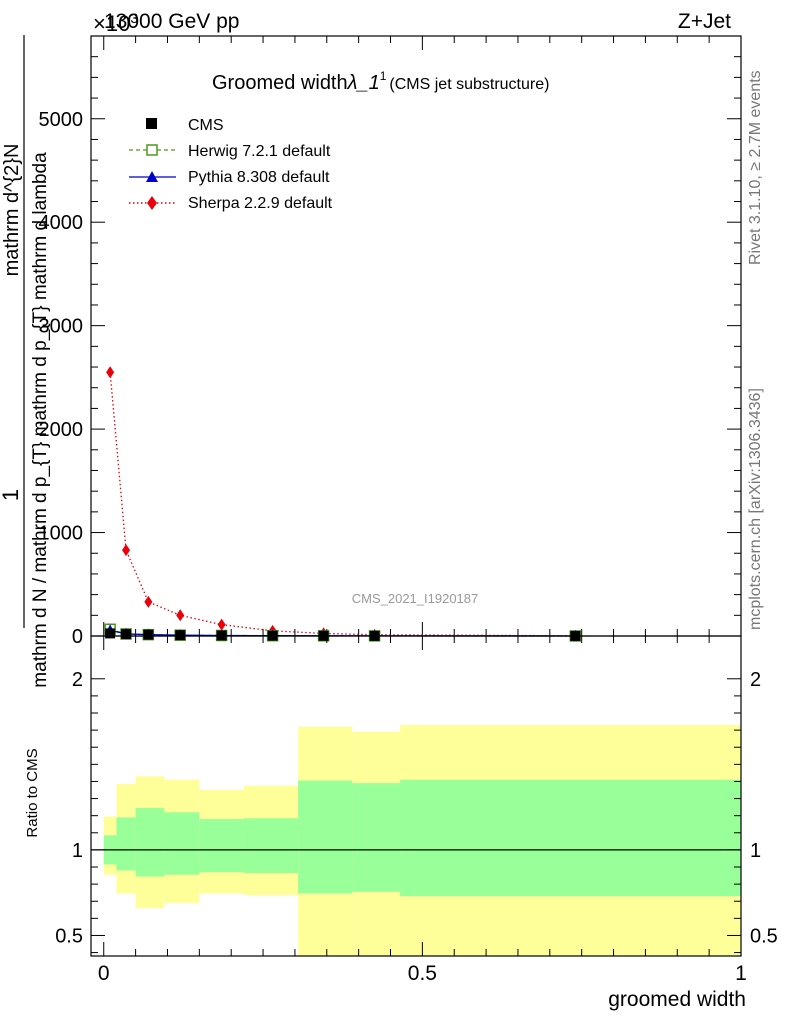 This screenshot has width=786, height=1024. What do you see at coordinates (11, 495) in the screenshot?
I see `y-label-one: 1` at bounding box center [11, 495].